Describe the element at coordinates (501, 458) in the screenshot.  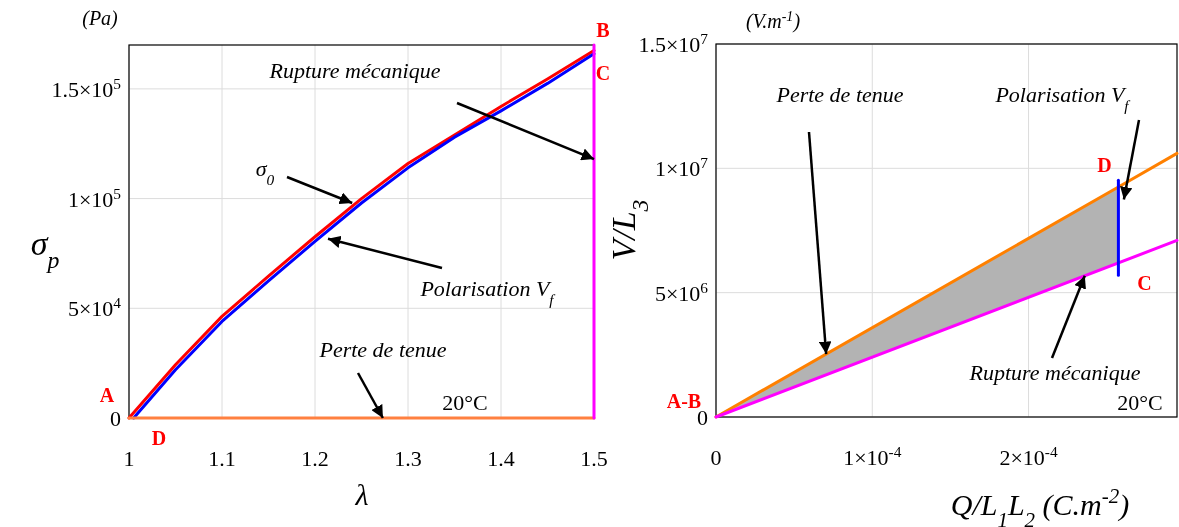
I see `x-tick-label: 1.4` at that location.